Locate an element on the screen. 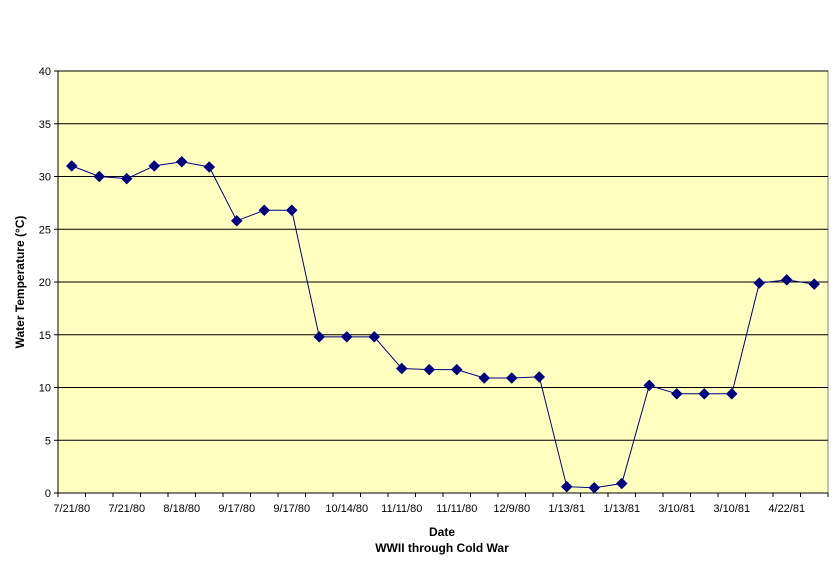  x-axis-title: Date is located at coordinates (442, 532).